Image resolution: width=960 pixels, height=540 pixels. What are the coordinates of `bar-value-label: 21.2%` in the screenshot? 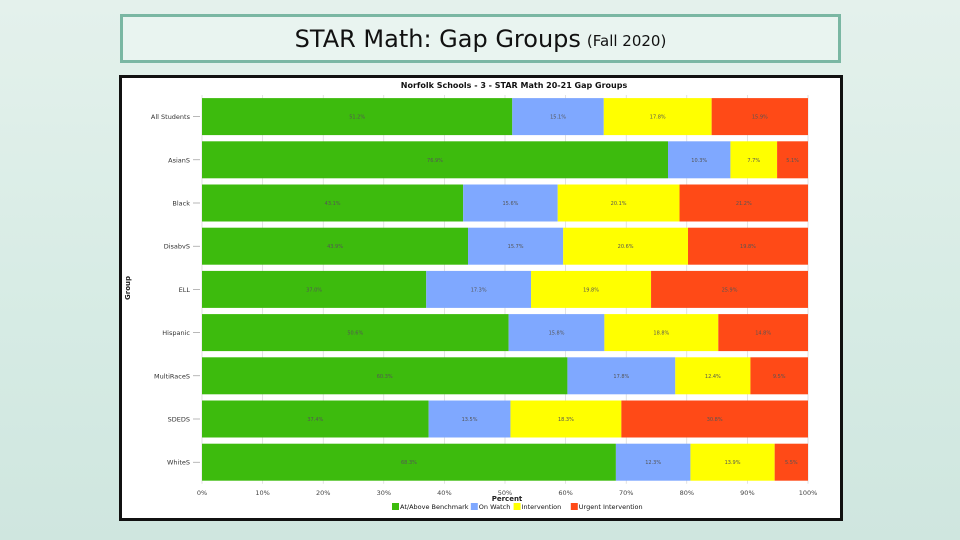 It's located at (744, 204).